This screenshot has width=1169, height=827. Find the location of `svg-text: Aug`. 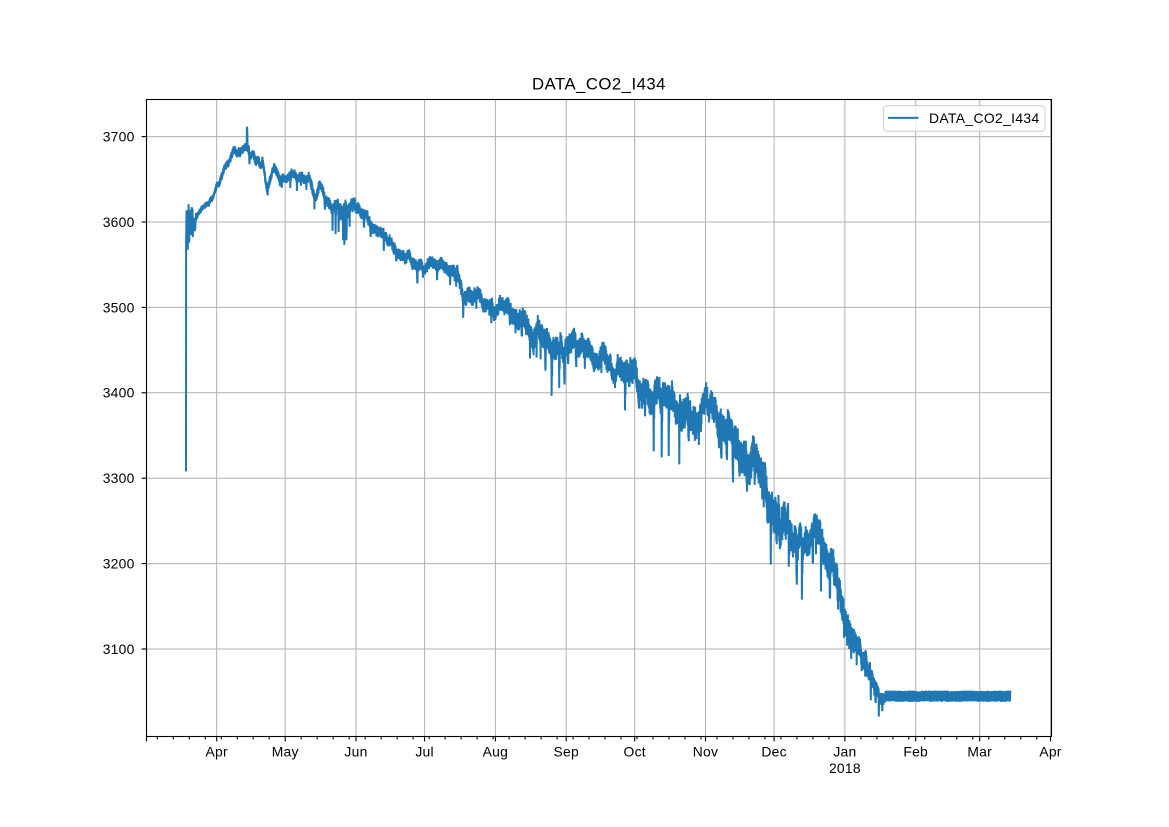

svg-text: Aug is located at coordinates (495, 752).